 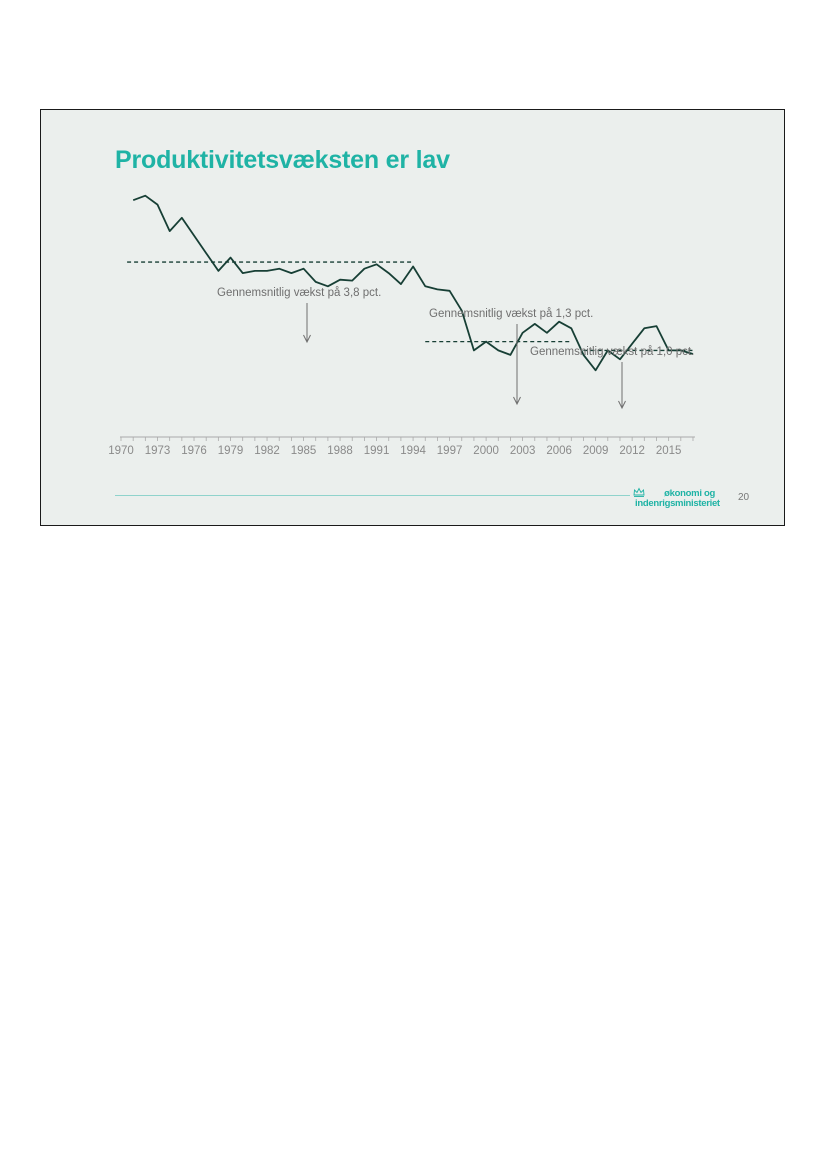 What do you see at coordinates (121, 451) in the screenshot?
I see `x-tick-label: 1970` at bounding box center [121, 451].